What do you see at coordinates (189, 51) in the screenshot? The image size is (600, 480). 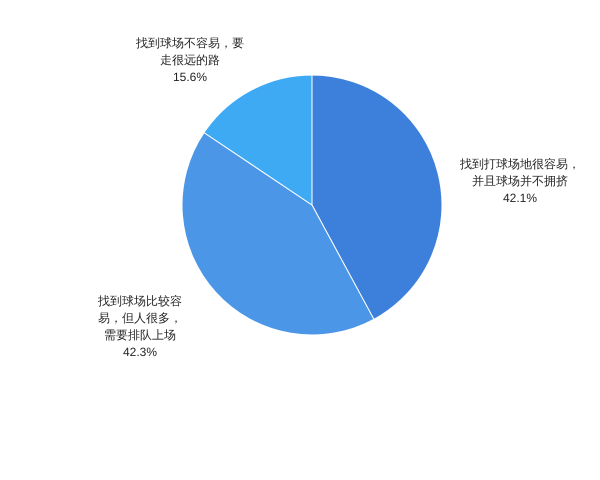 I see `slice-label: 找到球场不容易，要走很远的路` at bounding box center [189, 51].